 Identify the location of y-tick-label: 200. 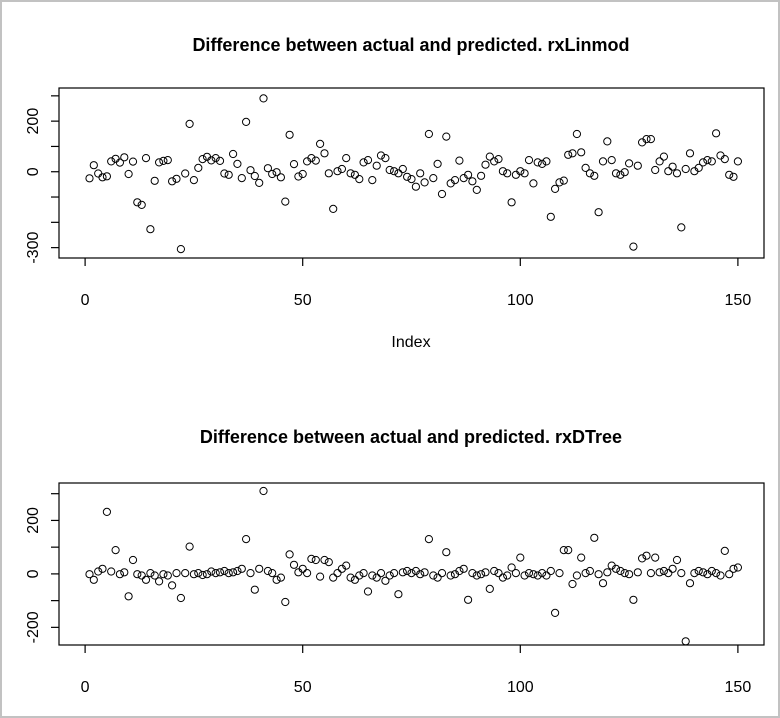
(33, 520).